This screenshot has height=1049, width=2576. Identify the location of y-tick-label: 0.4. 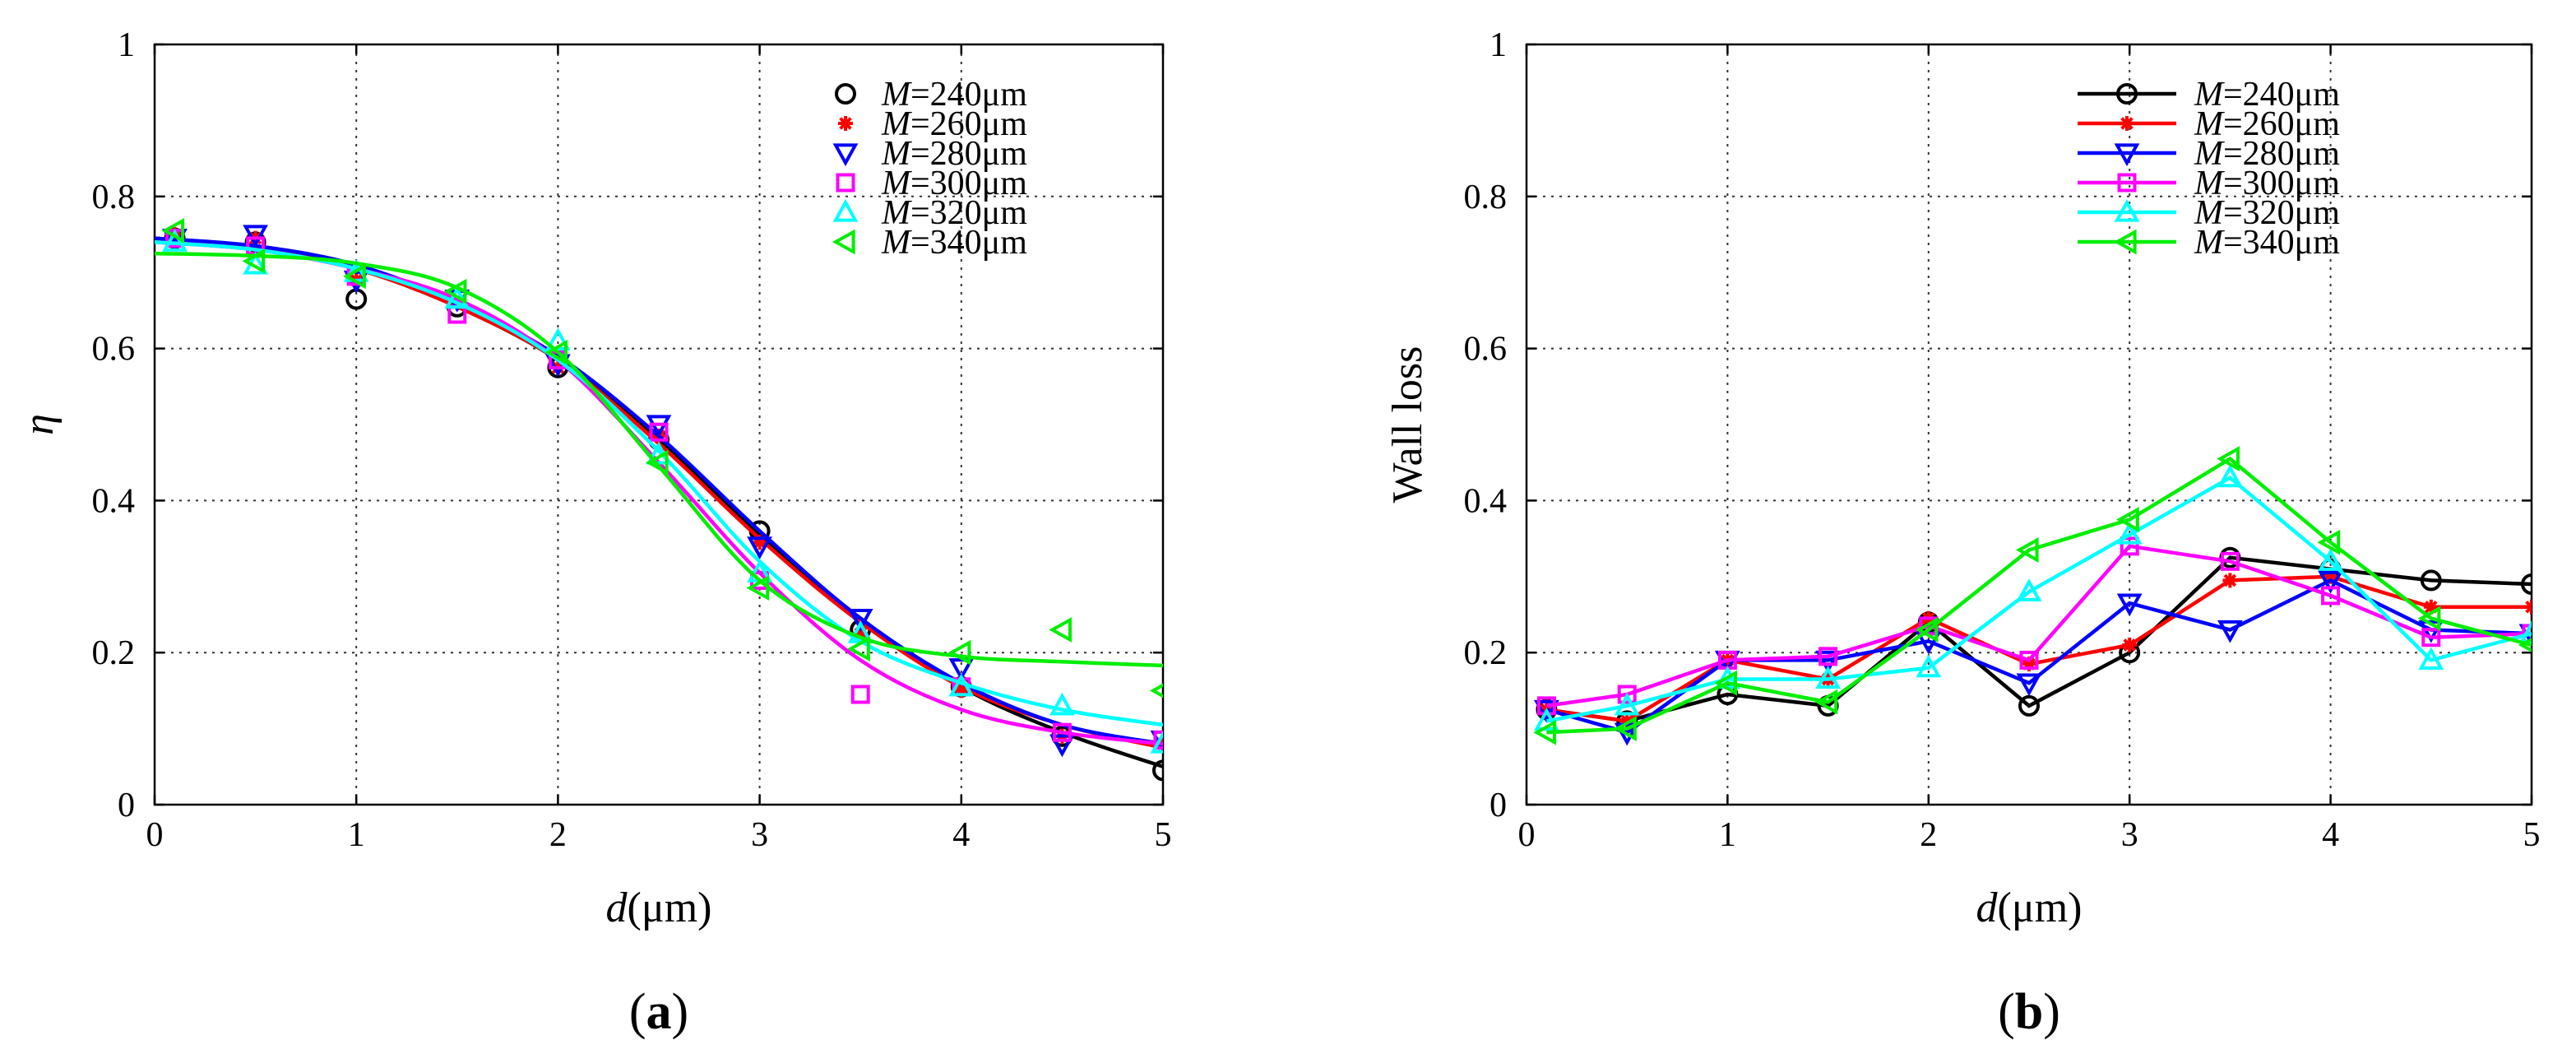
(1486, 501).